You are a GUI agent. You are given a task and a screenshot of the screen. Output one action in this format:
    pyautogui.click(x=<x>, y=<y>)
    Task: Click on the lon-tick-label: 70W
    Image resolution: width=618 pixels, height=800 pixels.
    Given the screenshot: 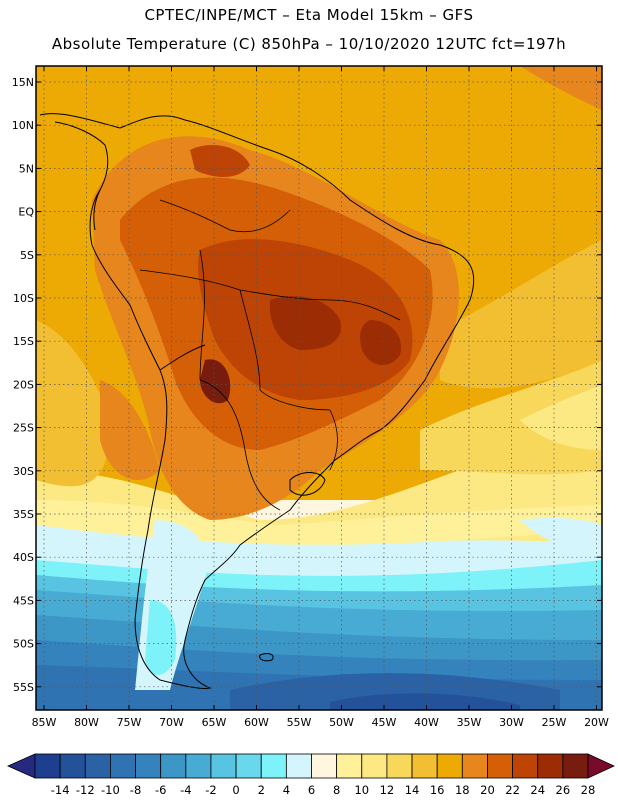 What is the action you would take?
    pyautogui.click(x=171, y=722)
    